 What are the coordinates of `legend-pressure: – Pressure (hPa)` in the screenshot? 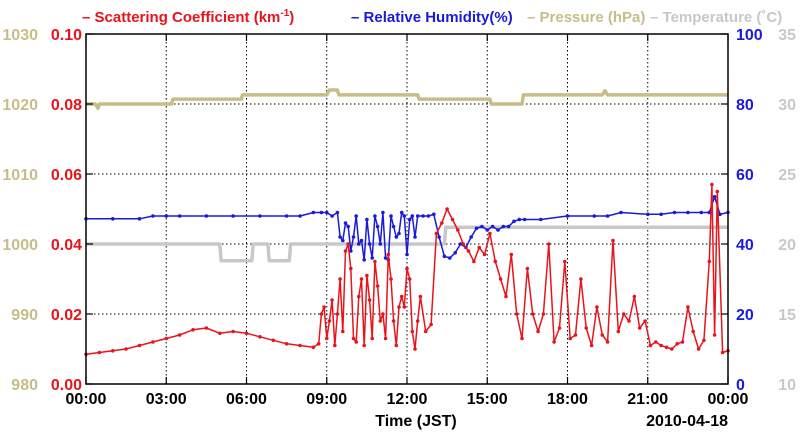 It's located at (586, 17).